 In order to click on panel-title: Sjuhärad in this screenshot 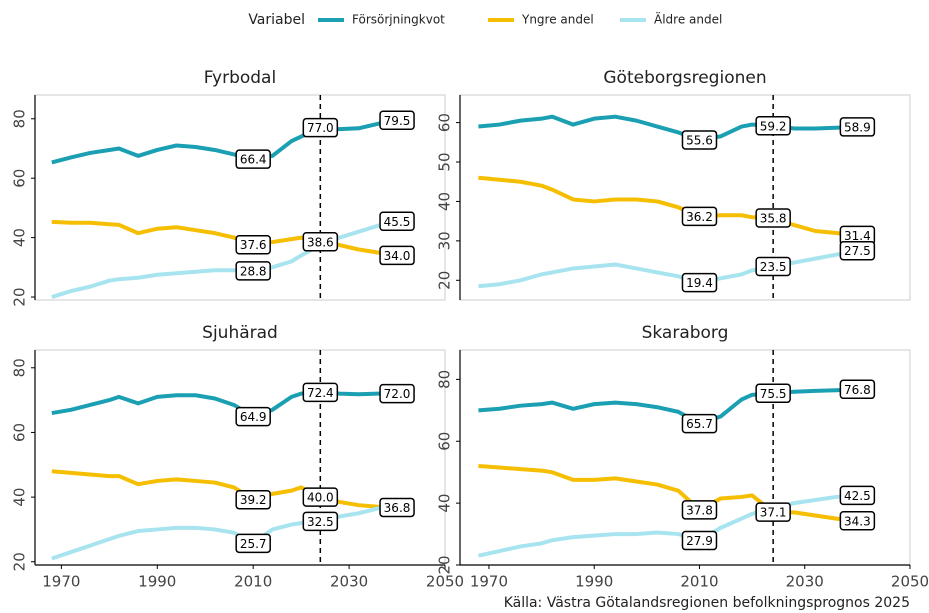, I will do `click(240, 333)`.